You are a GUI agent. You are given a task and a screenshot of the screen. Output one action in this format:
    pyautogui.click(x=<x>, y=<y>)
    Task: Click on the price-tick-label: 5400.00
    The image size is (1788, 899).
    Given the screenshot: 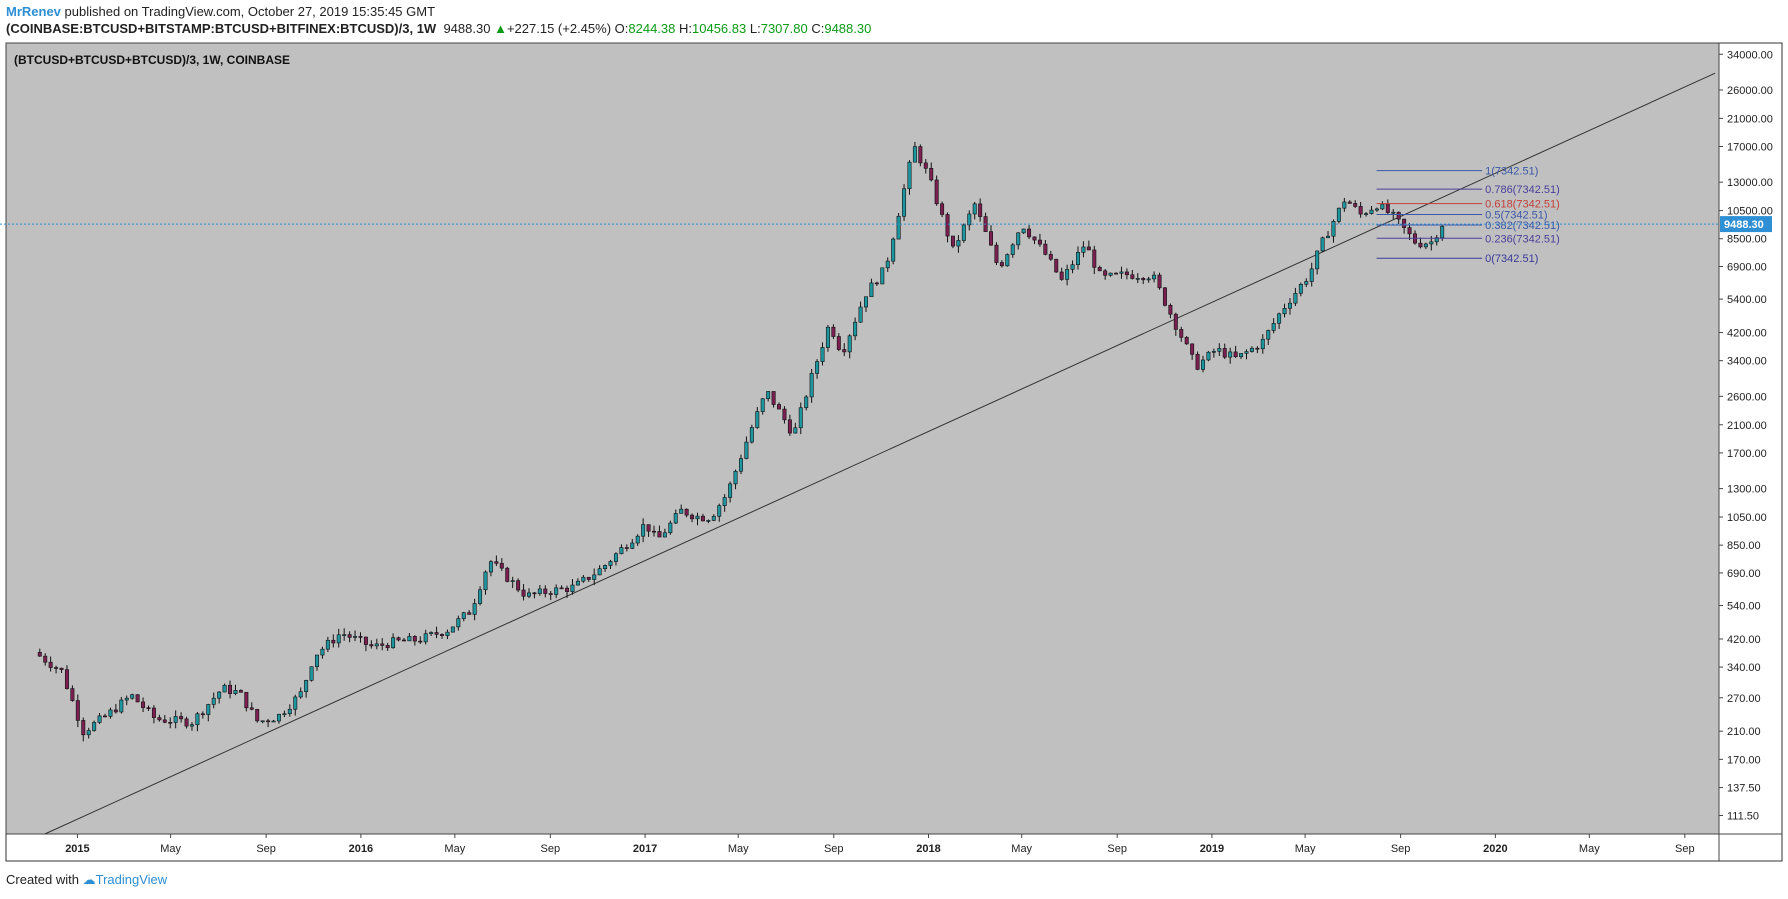 What is the action you would take?
    pyautogui.click(x=1747, y=300)
    